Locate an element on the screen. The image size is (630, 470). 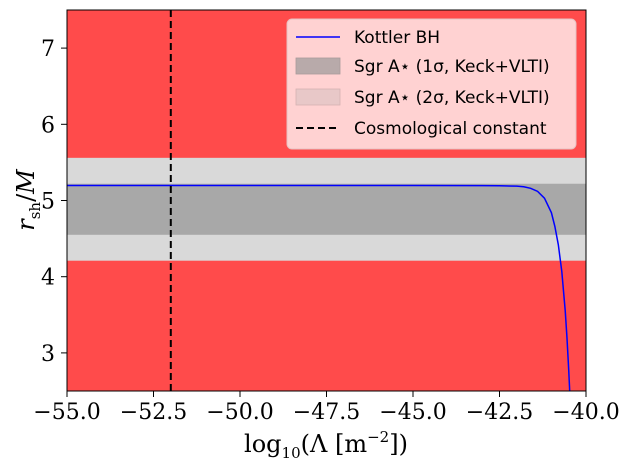
legend-cc-label: Cosmological constant is located at coordinates (450, 129).